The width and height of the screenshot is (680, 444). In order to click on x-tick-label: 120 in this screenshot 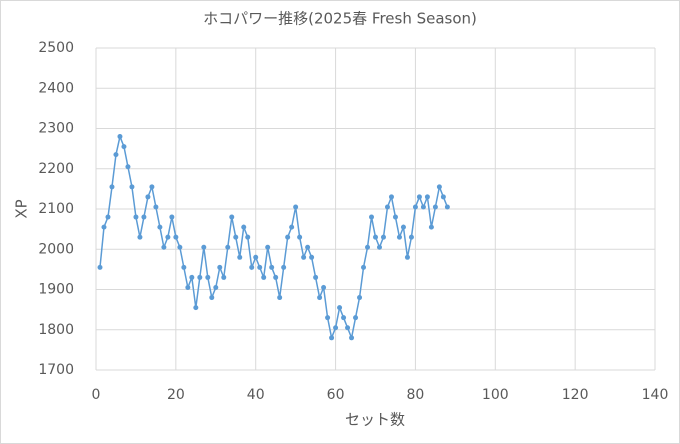, I will do `click(575, 395)`.